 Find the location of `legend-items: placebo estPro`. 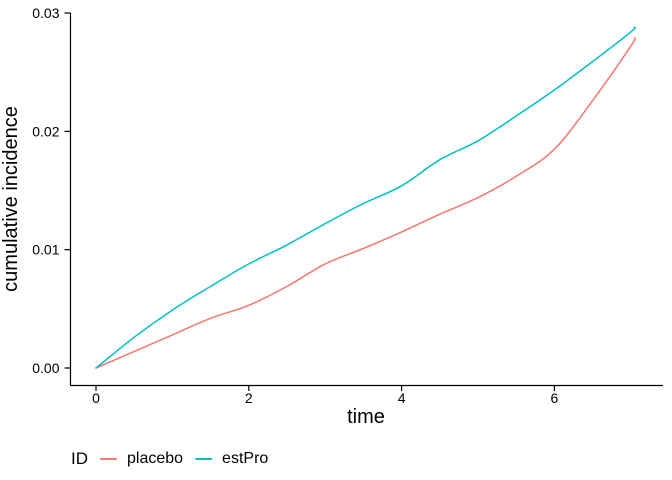

legend-items: placebo estPro is located at coordinates (184, 459).